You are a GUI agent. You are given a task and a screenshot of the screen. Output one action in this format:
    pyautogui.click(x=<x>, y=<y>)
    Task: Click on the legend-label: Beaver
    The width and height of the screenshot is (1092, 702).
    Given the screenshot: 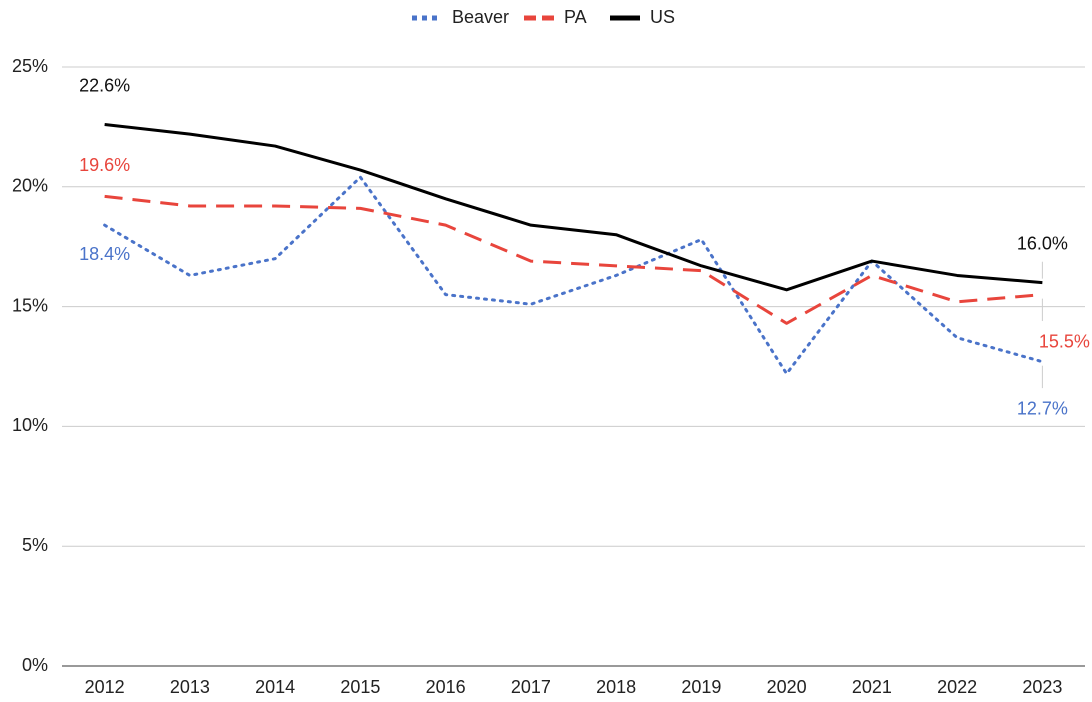 What is the action you would take?
    pyautogui.click(x=480, y=17)
    